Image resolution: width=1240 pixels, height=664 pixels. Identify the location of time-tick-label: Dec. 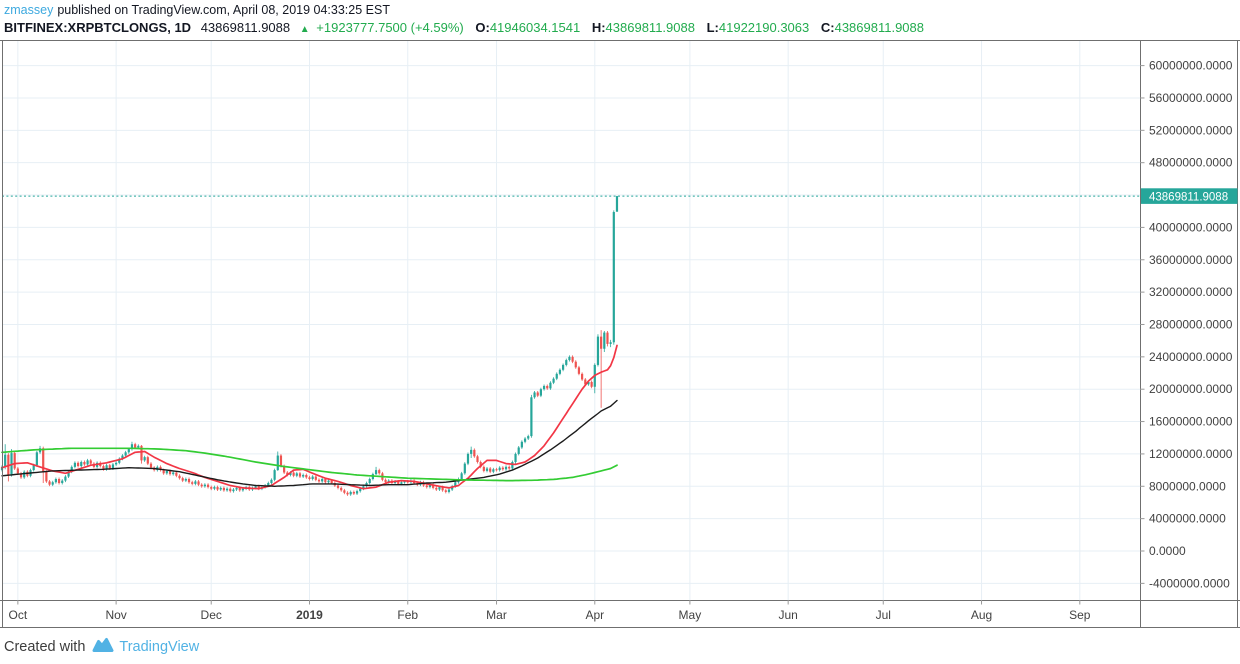
(211, 615).